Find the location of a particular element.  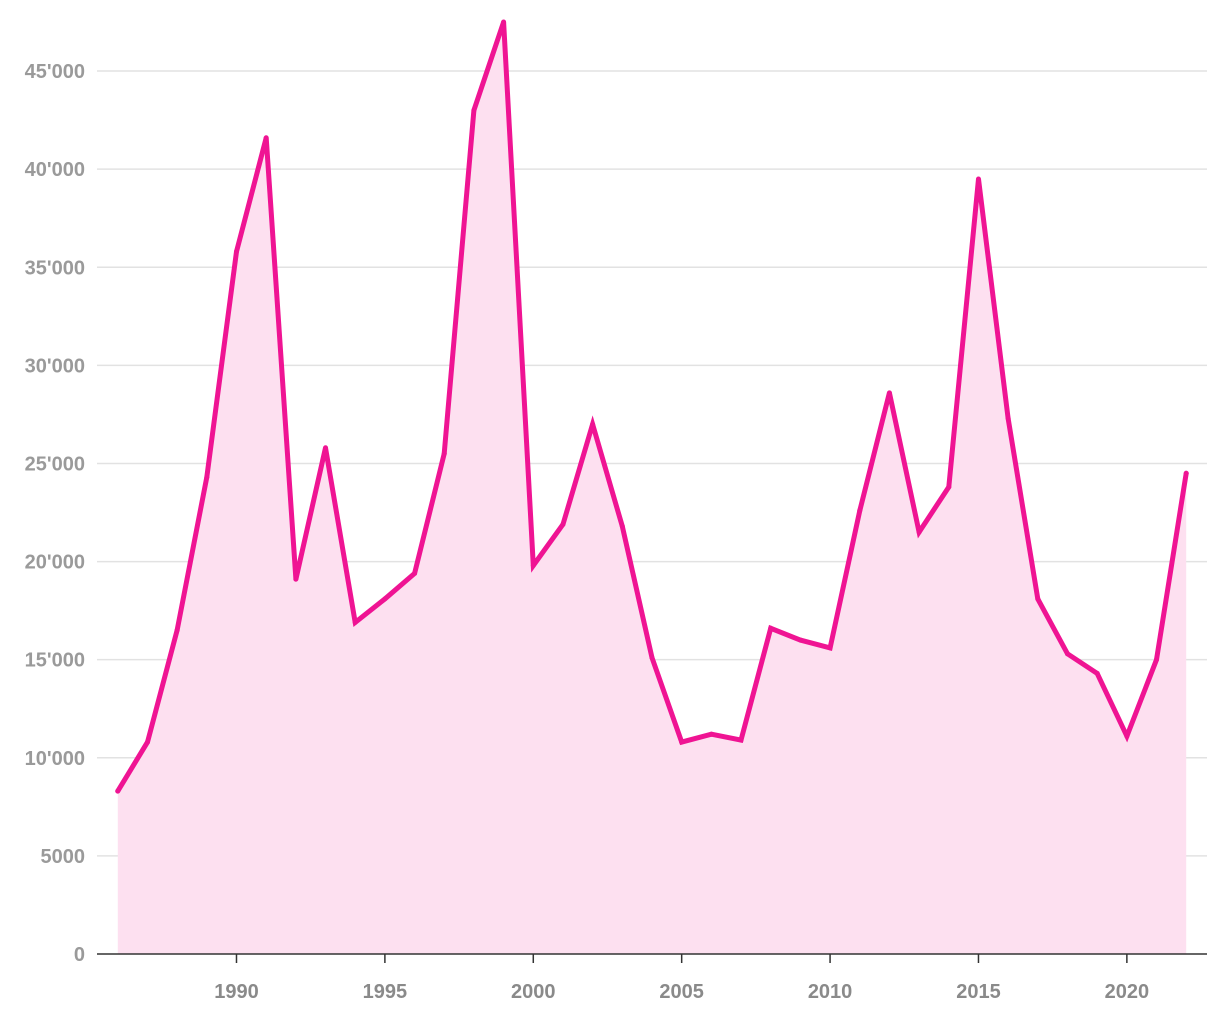

x-tick-label: 2015 is located at coordinates (978, 992).